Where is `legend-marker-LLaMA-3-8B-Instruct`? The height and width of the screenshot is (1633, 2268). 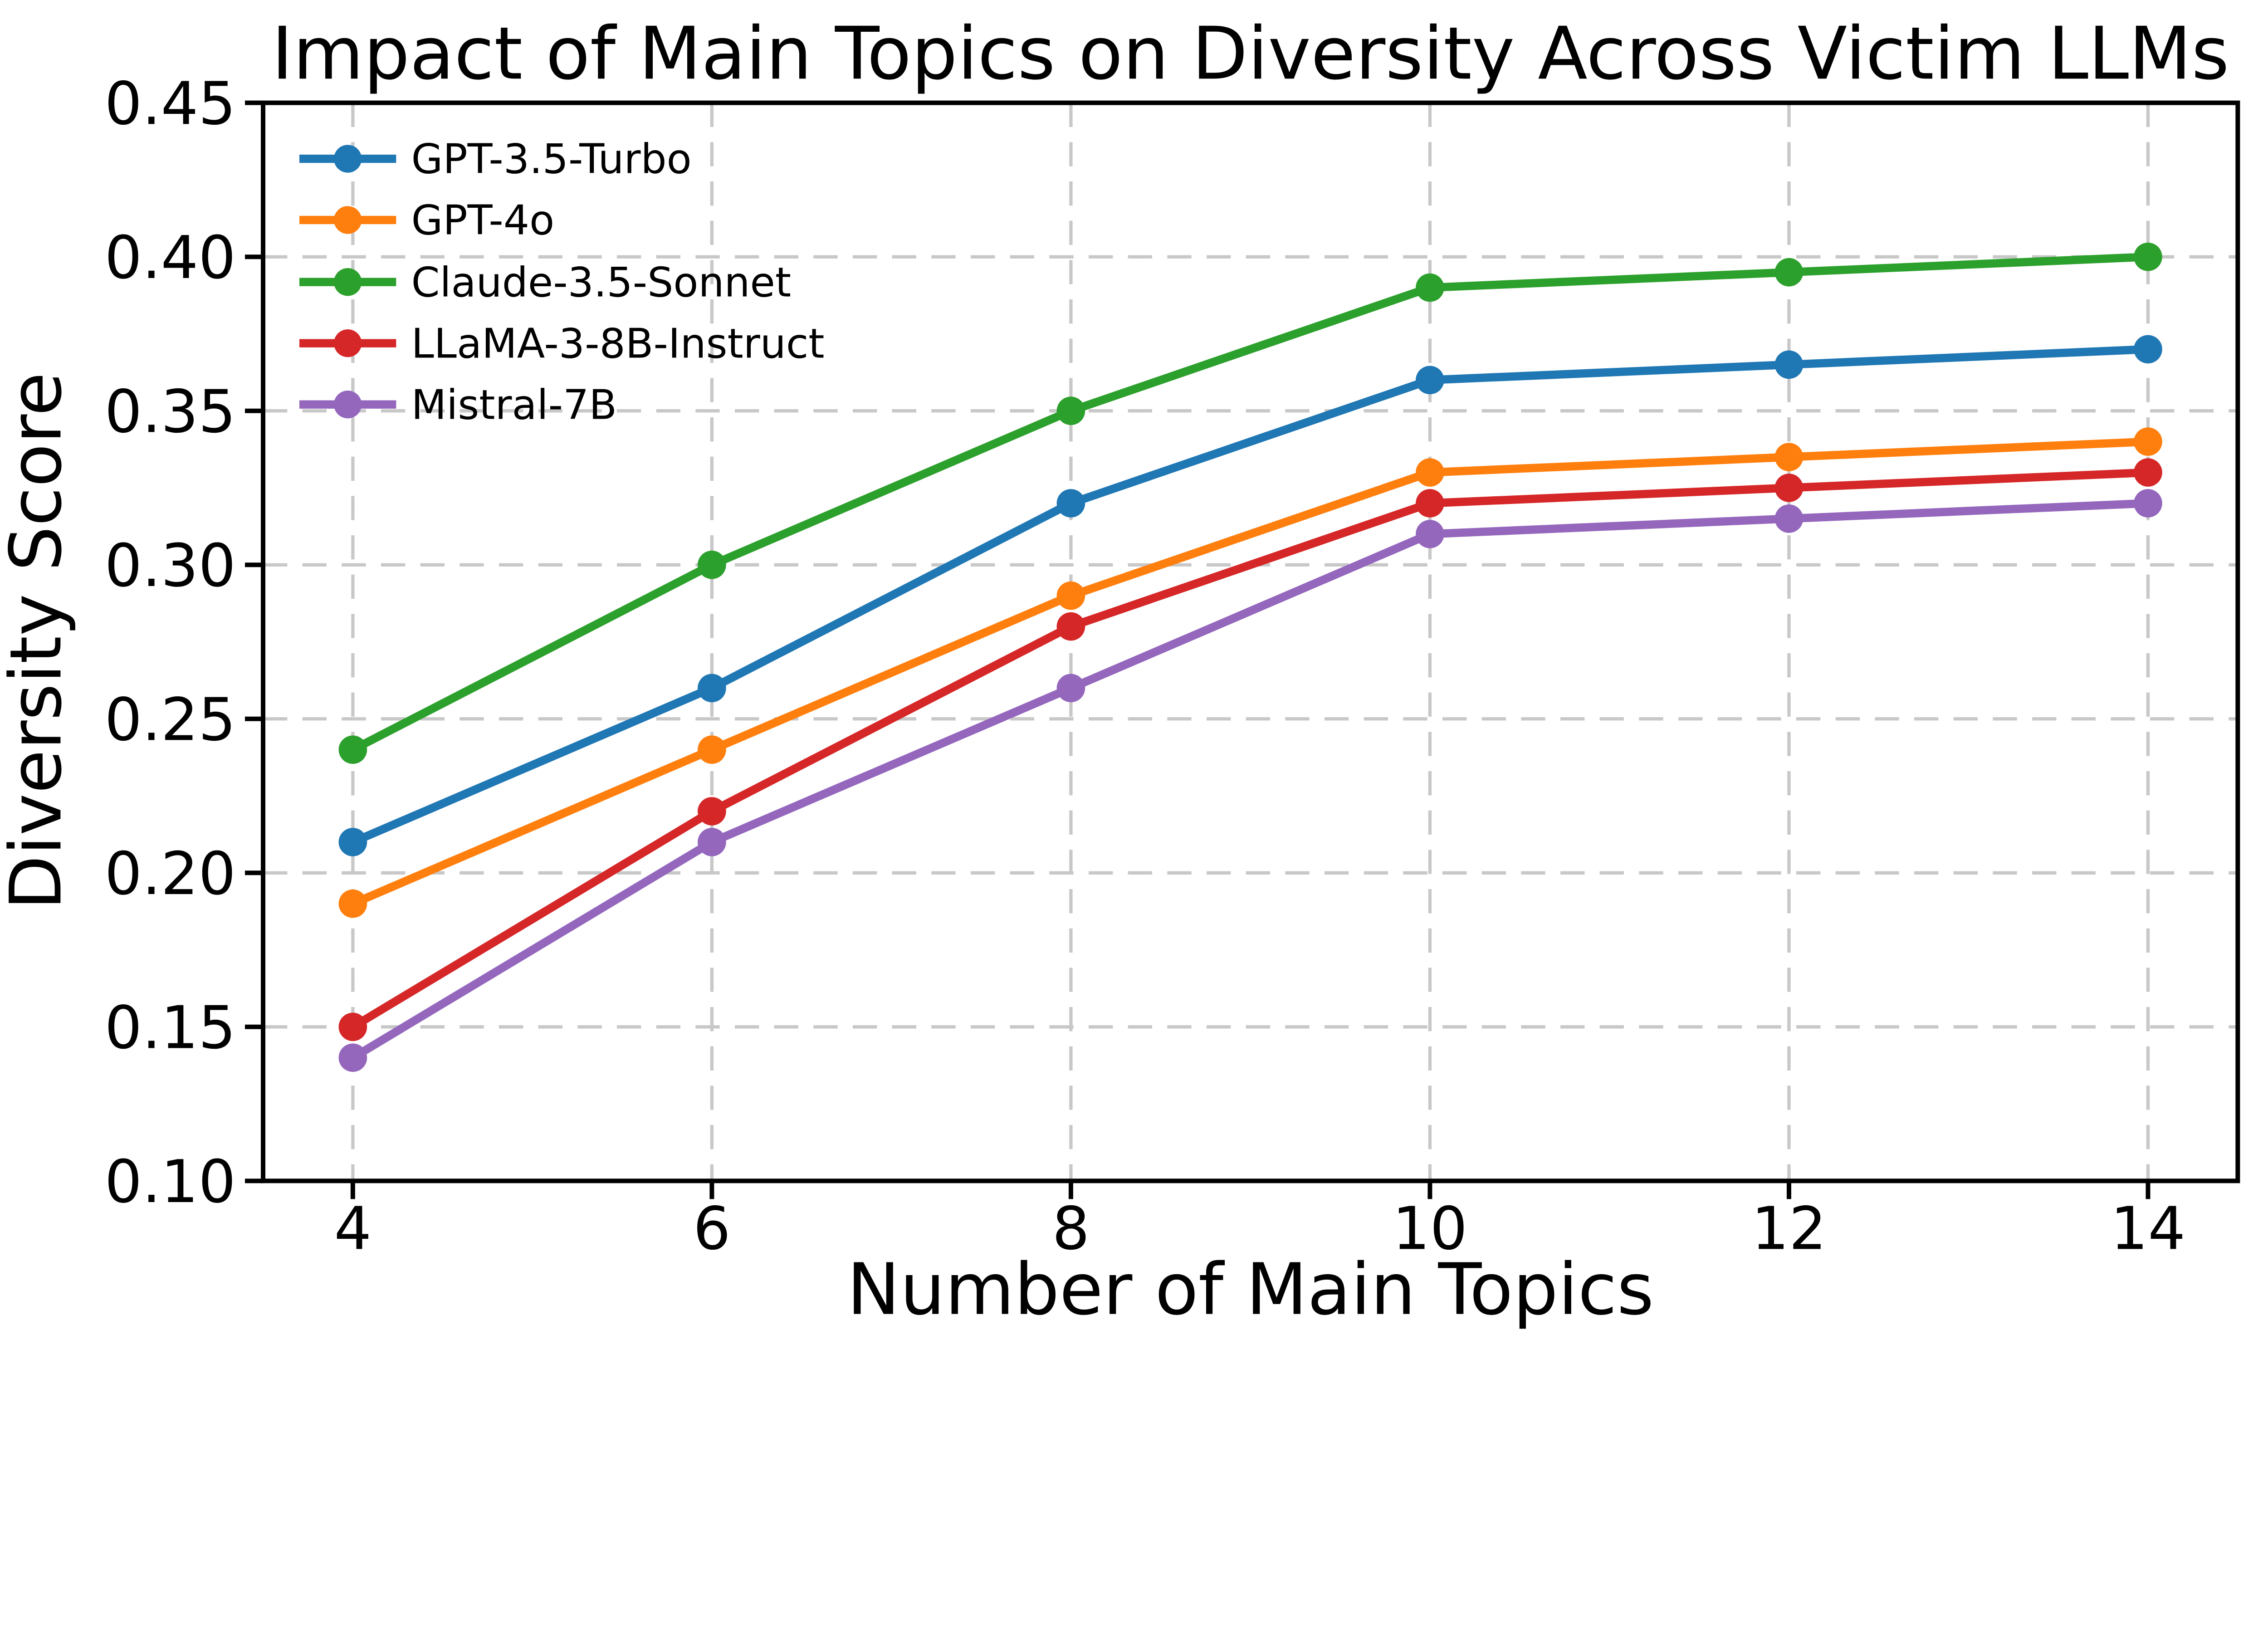
legend-marker-LLaMA-3-8B-Instruct is located at coordinates (348, 343).